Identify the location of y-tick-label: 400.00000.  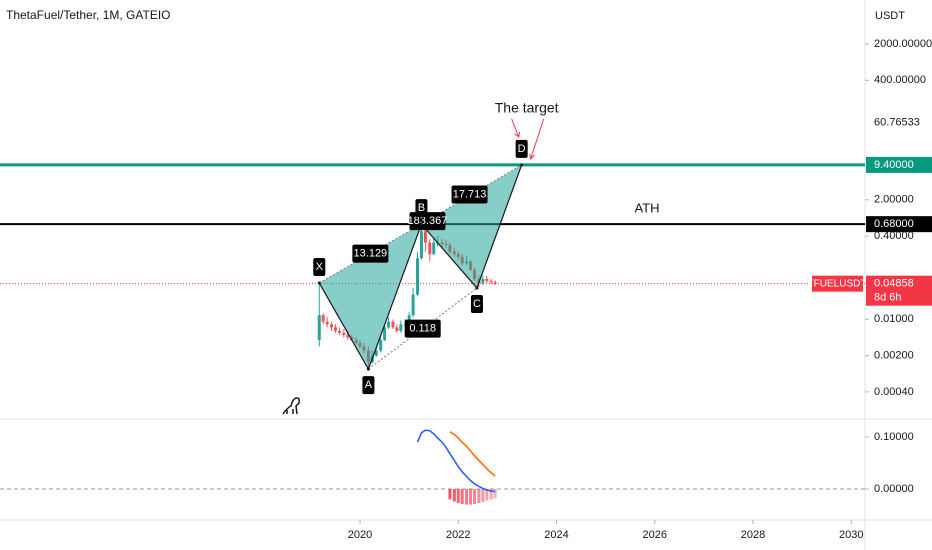
(900, 80).